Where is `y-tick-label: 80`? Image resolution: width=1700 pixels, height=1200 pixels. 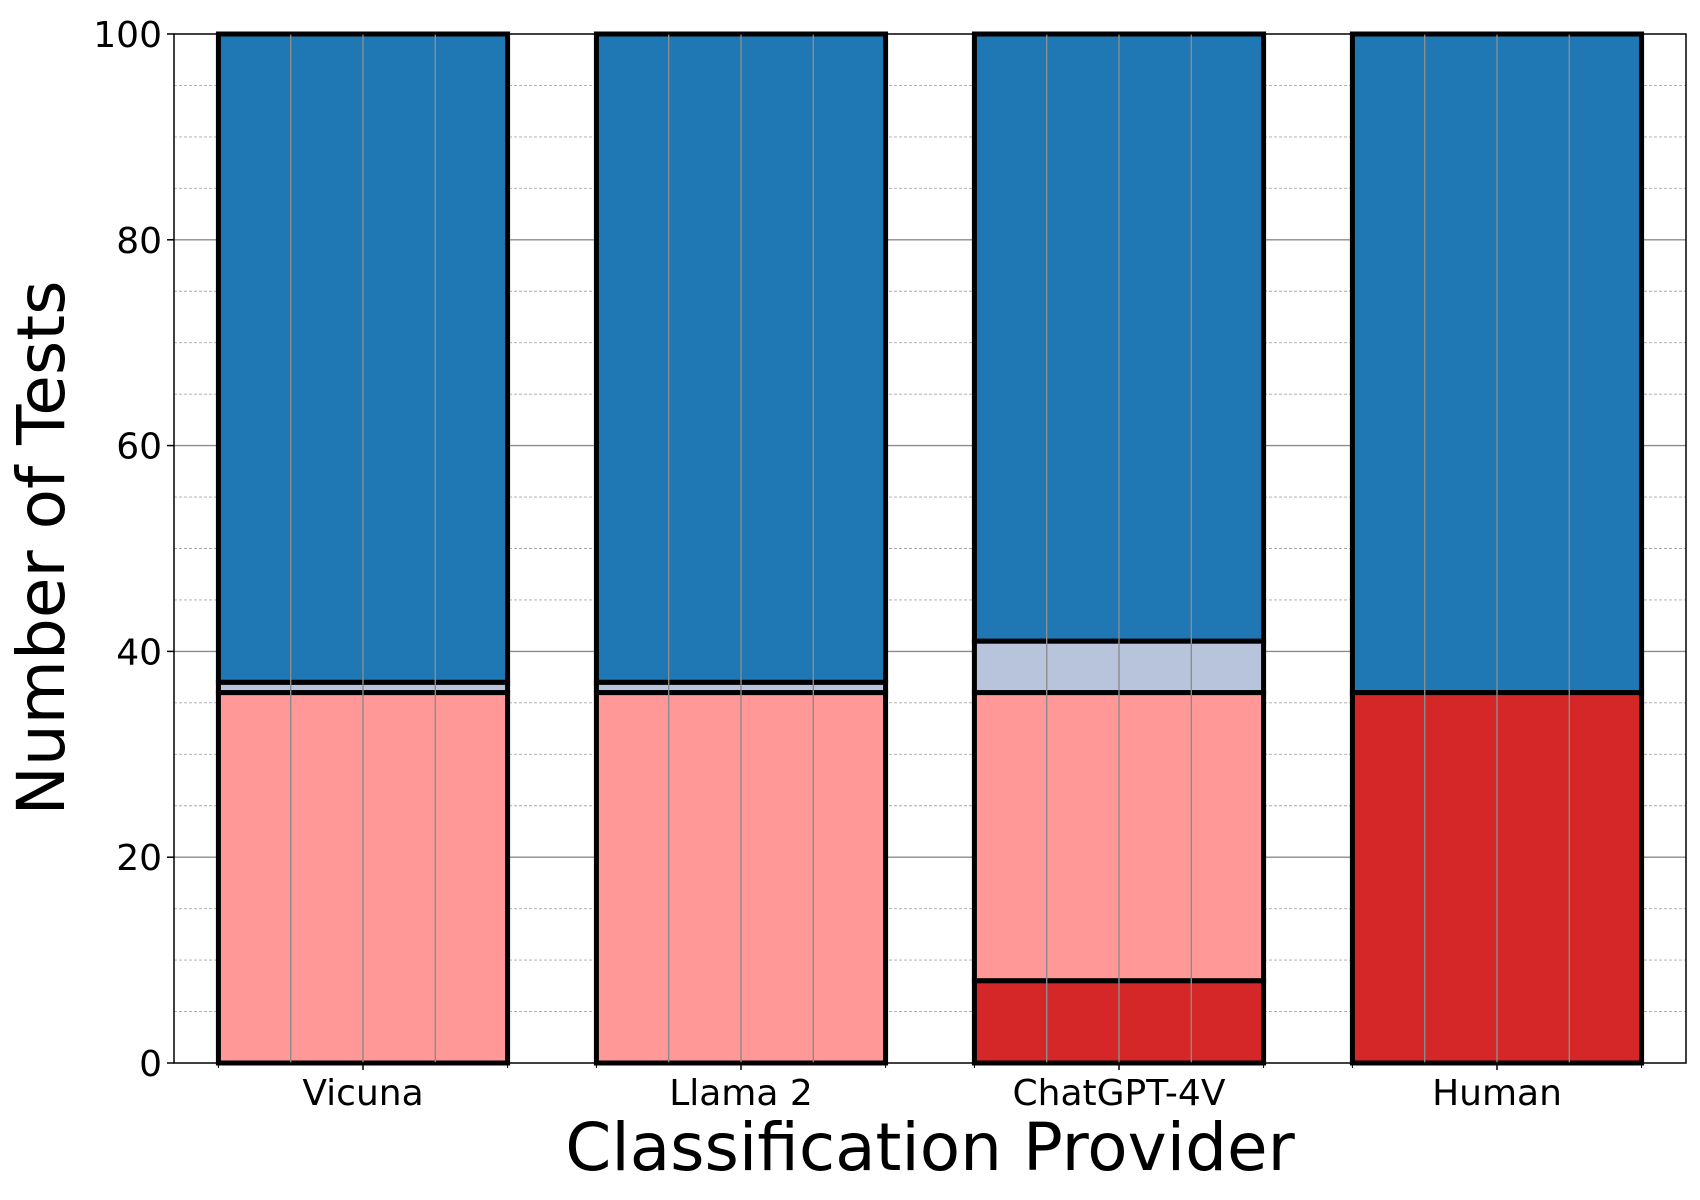 y-tick-label: 80 is located at coordinates (139, 241).